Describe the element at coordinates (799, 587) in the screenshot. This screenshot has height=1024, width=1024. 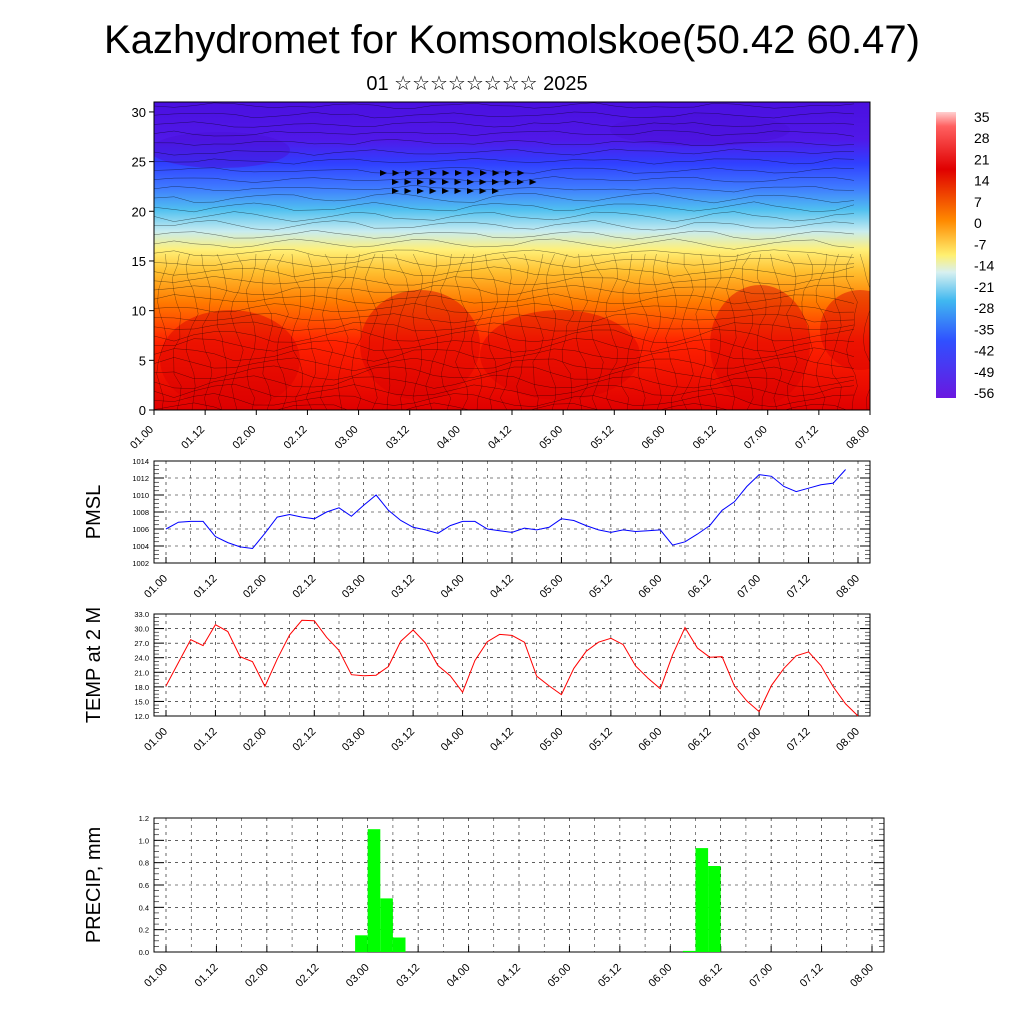
I see `x-tick-label: 07.12` at that location.